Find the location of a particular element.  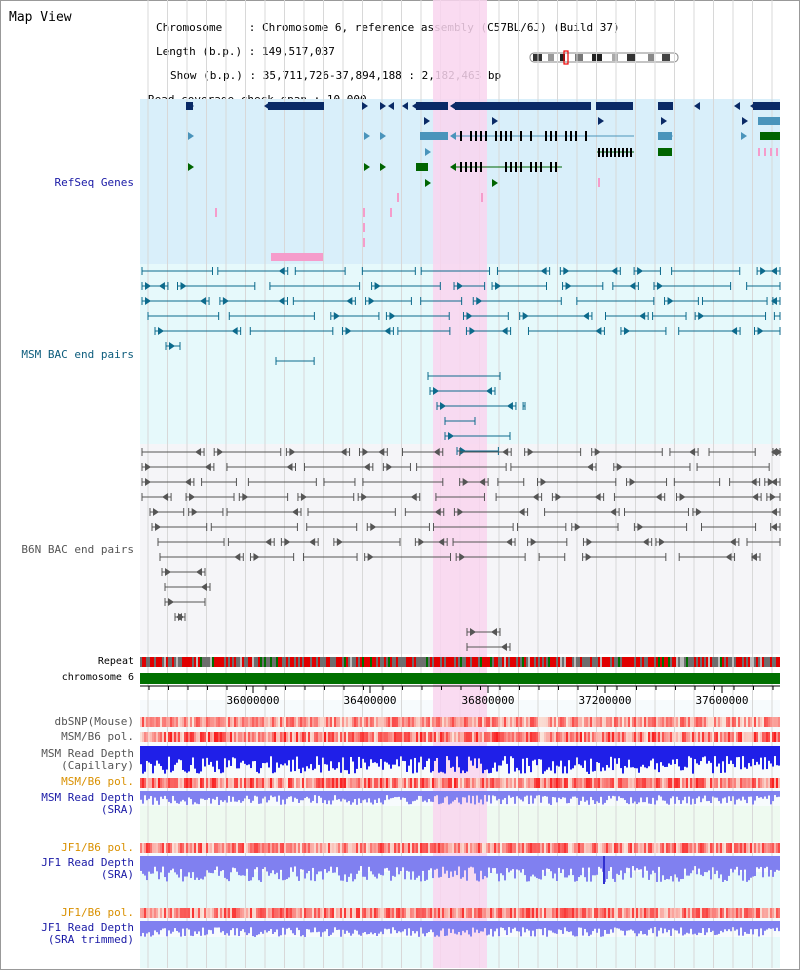

msm-b6-pol-label: MSM/B6 pol. is located at coordinates (97, 736).